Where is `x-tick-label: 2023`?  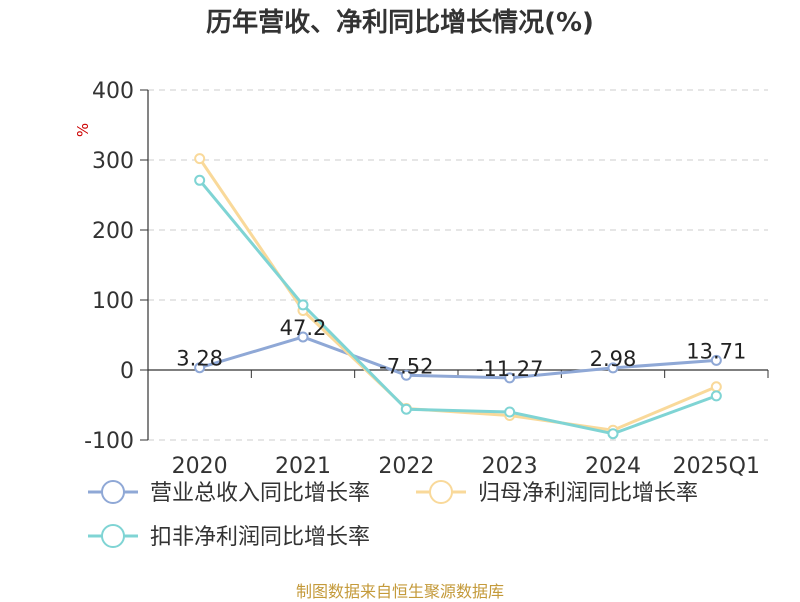 x-tick-label: 2023 is located at coordinates (510, 466).